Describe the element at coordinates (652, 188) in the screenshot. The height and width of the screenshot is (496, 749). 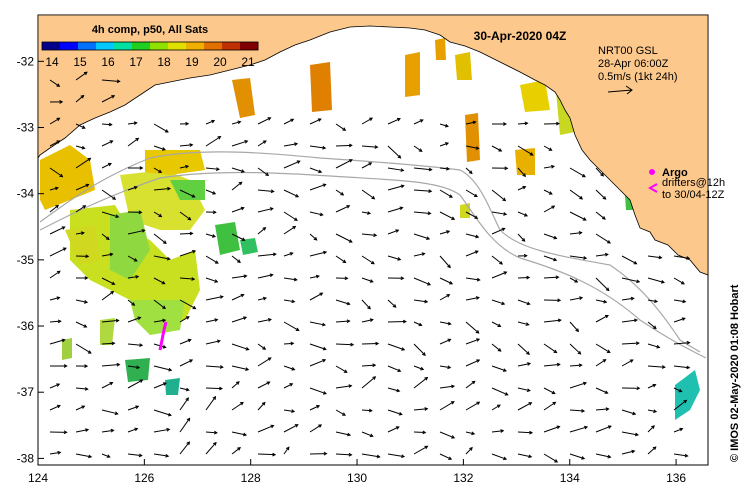
I see `drifter-marker-icon` at that location.